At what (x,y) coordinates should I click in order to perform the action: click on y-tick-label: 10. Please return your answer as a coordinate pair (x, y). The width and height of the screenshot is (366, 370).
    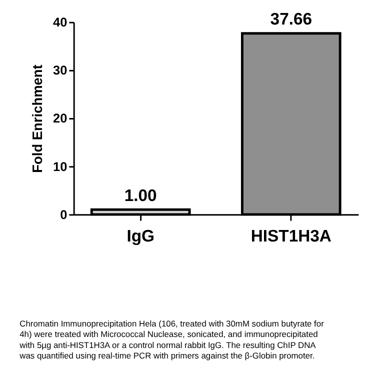
    Looking at the image, I should click on (60, 166).